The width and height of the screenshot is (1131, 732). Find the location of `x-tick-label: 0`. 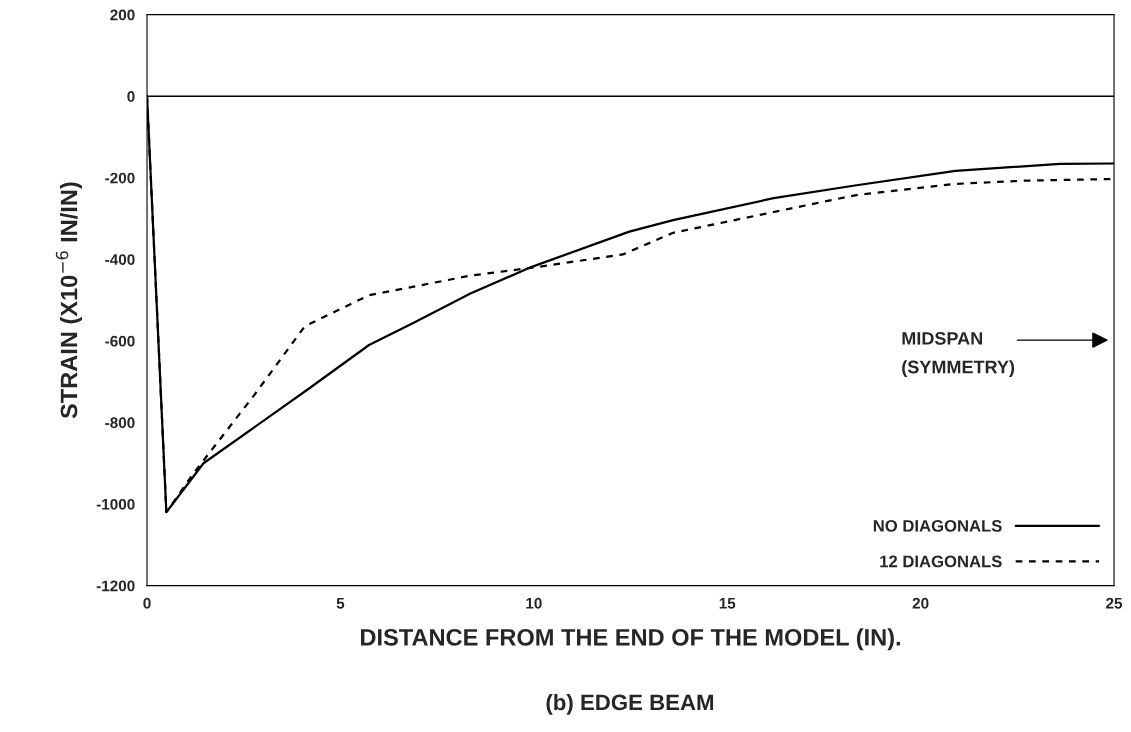

x-tick-label: 0 is located at coordinates (147, 603).